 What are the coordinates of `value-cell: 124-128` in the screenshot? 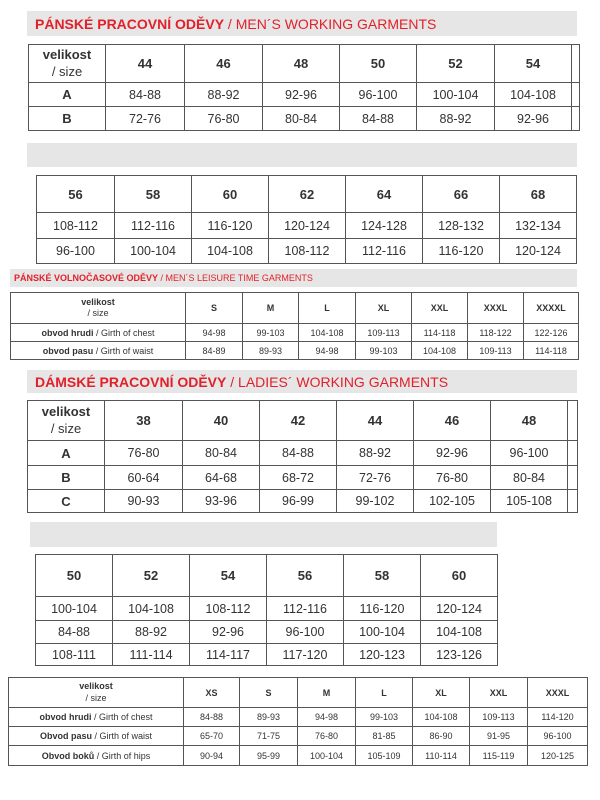 It's located at (384, 225).